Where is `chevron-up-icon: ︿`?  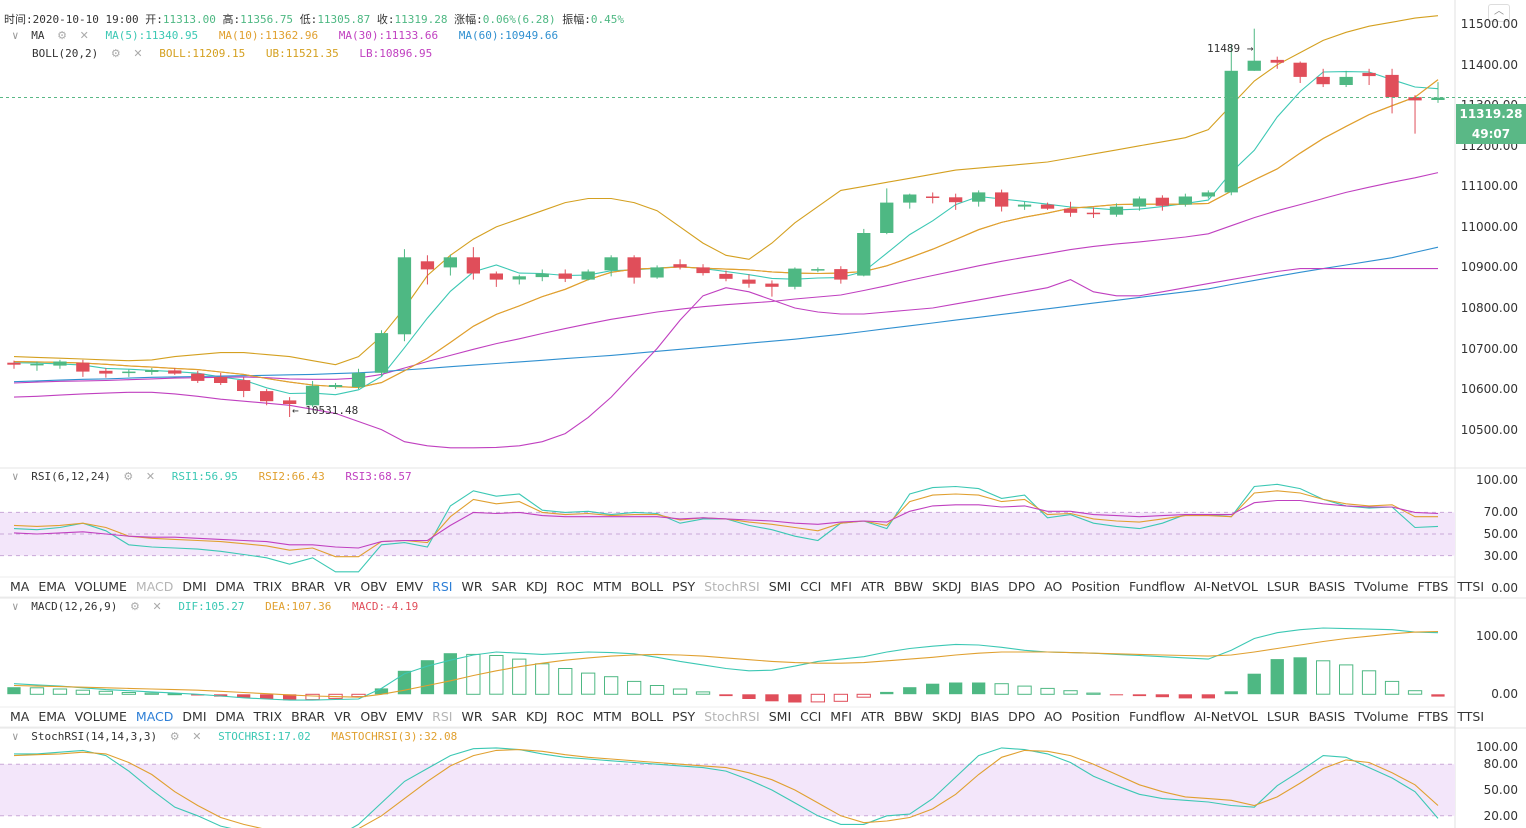 chevron-up-icon: ︿ is located at coordinates (1499, 13).